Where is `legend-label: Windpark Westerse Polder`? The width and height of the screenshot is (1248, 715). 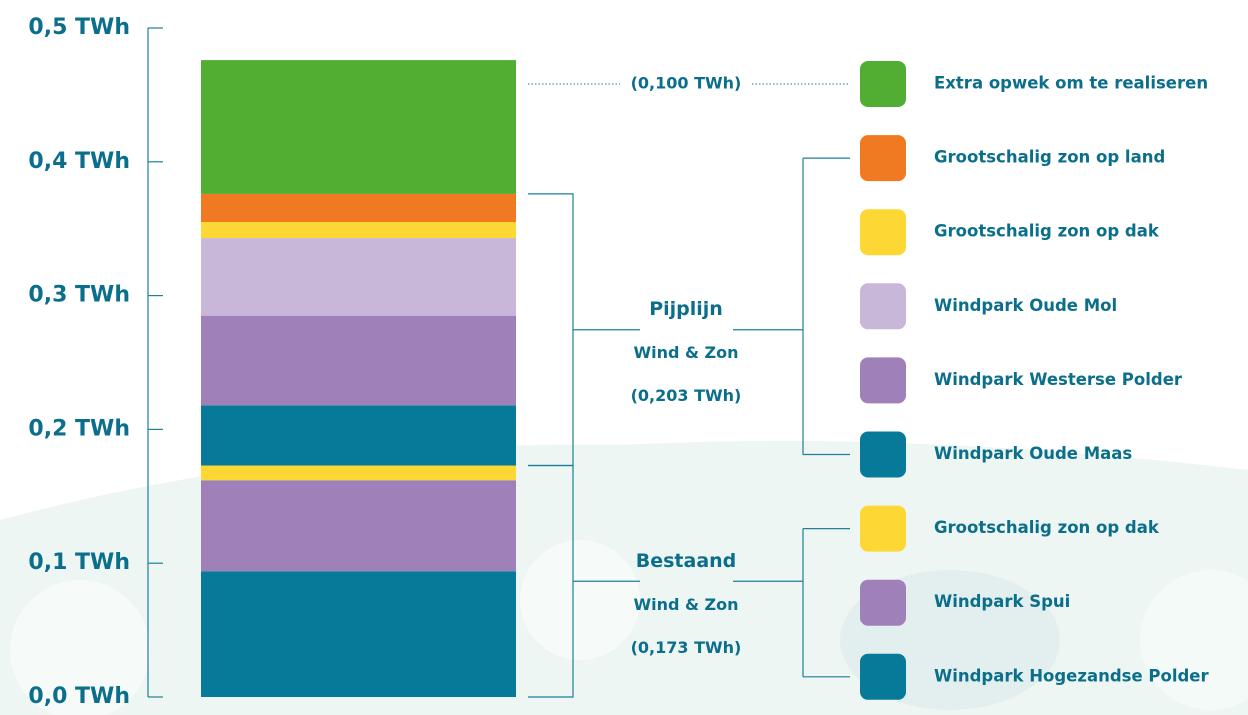 legend-label: Windpark Westerse Polder is located at coordinates (1058, 379).